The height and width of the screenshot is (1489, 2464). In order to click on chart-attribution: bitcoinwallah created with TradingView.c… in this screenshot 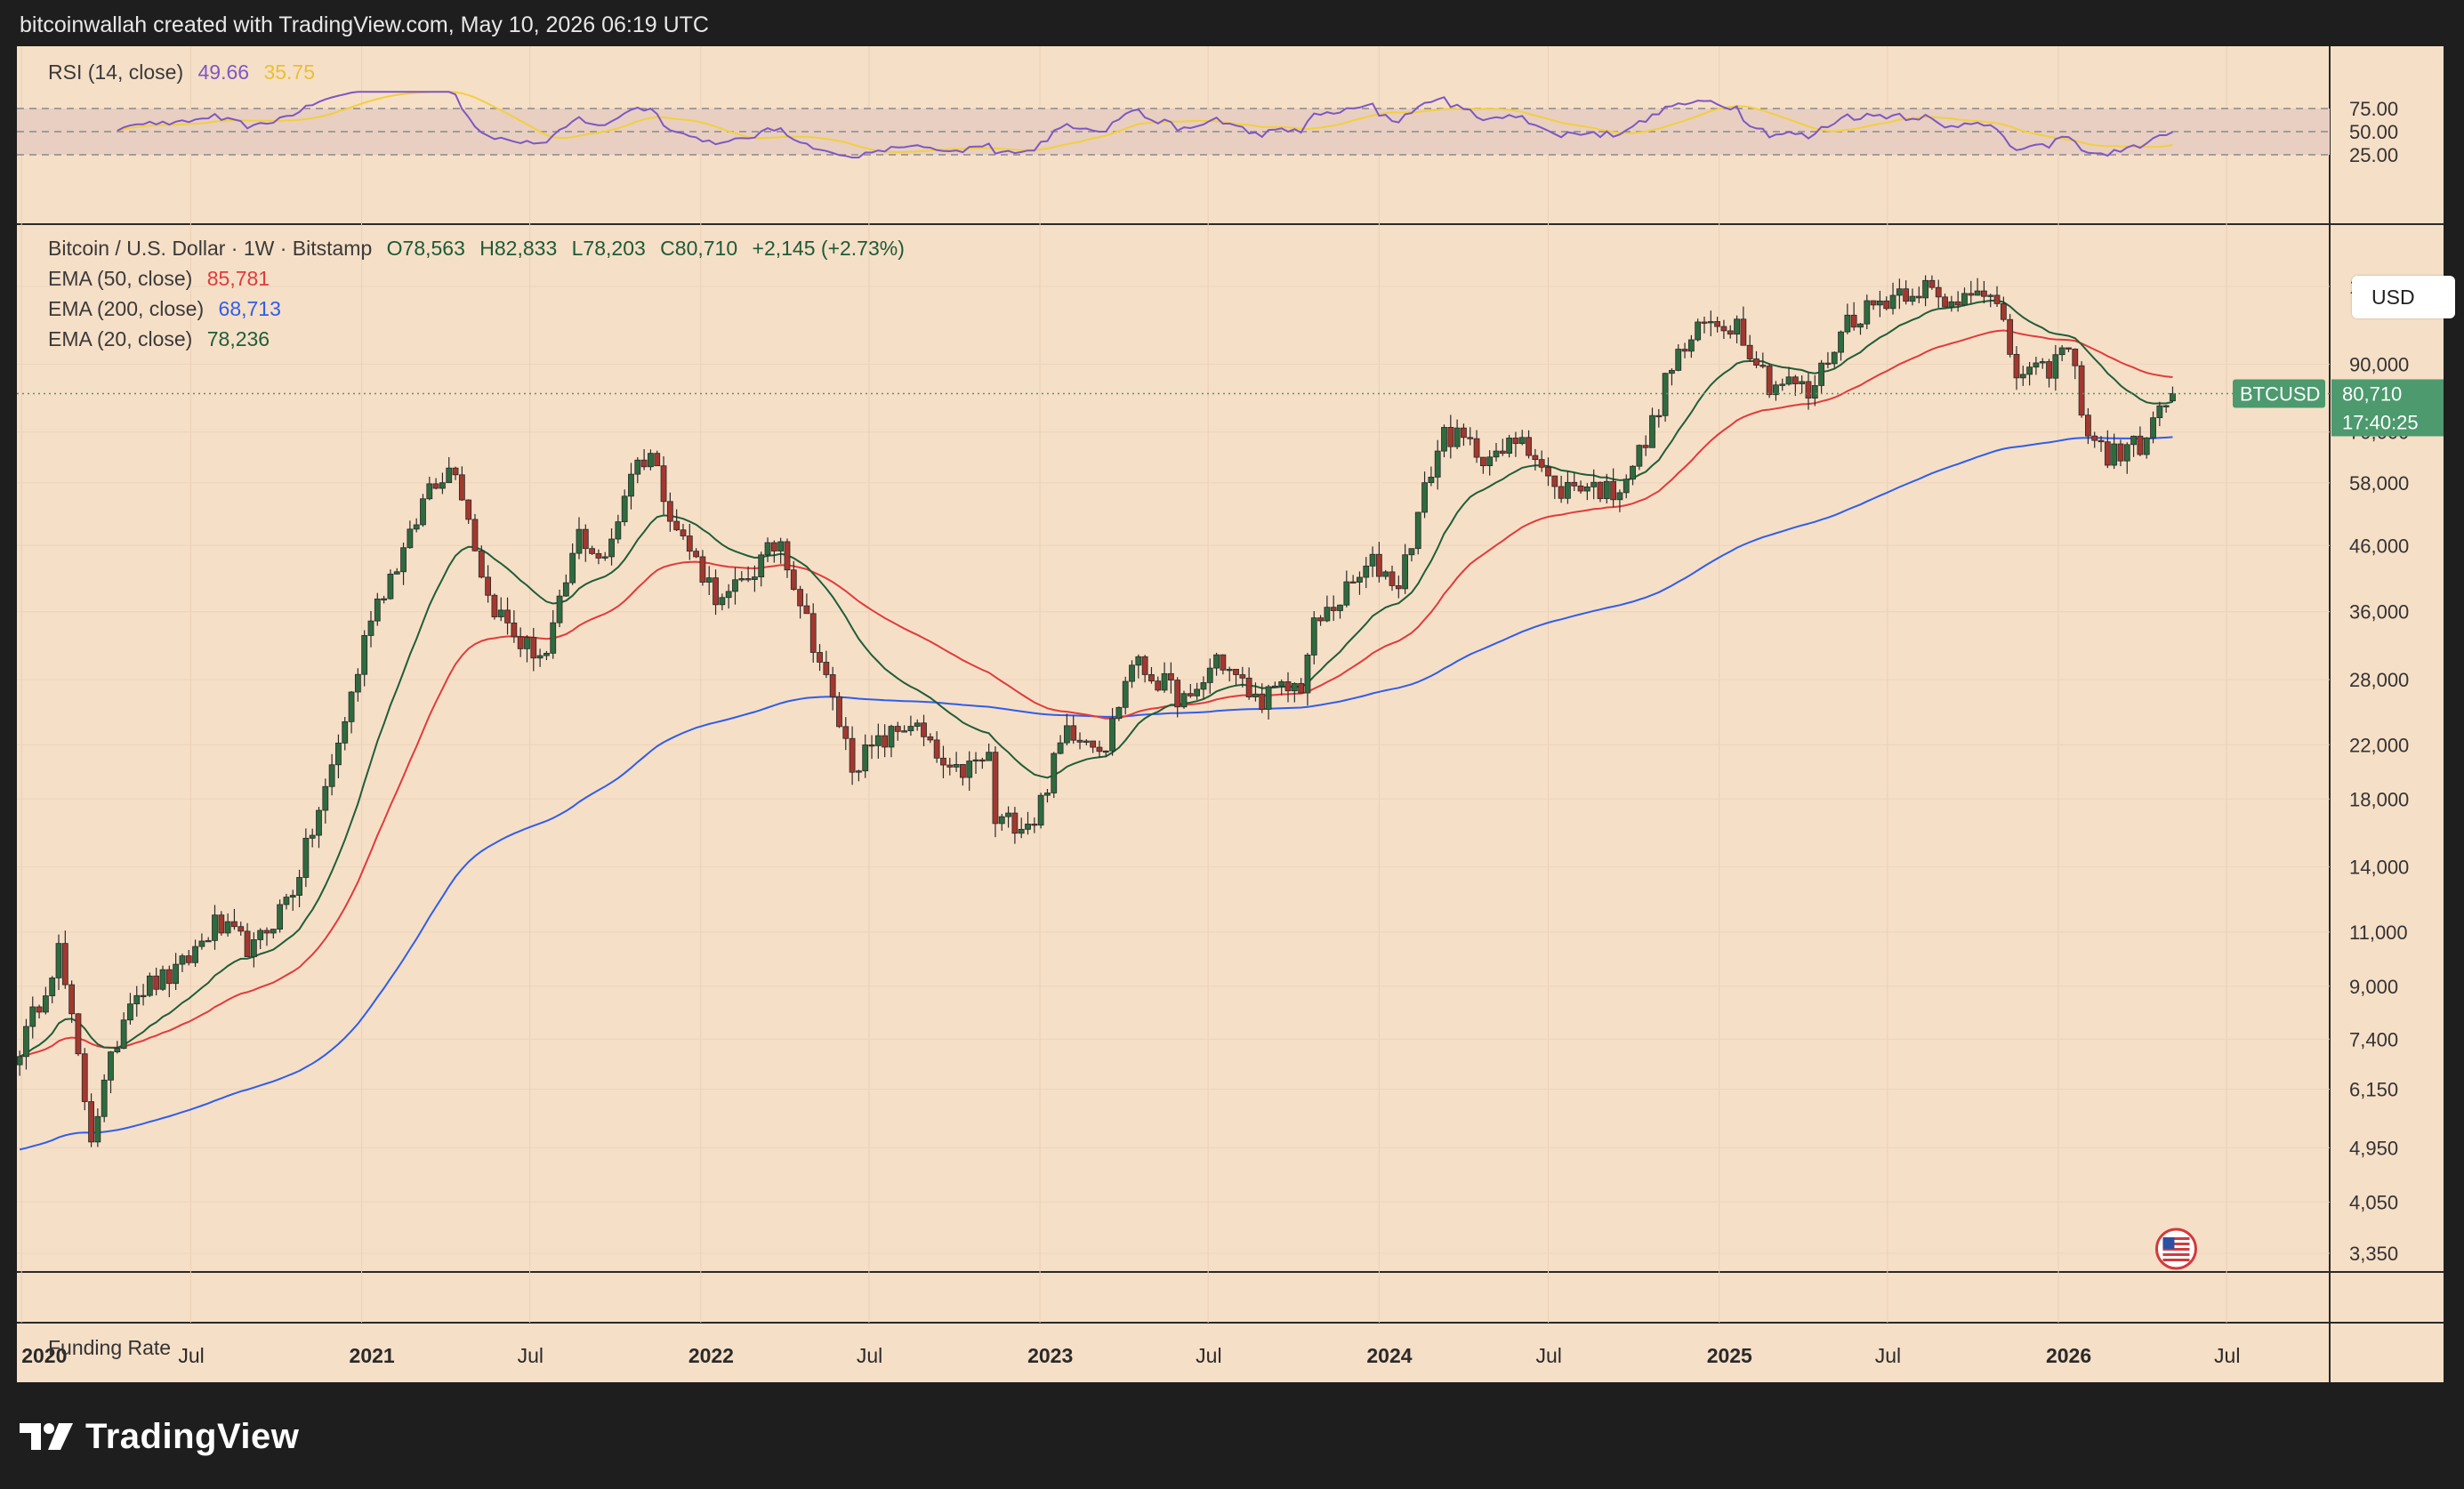, I will do `click(364, 24)`.